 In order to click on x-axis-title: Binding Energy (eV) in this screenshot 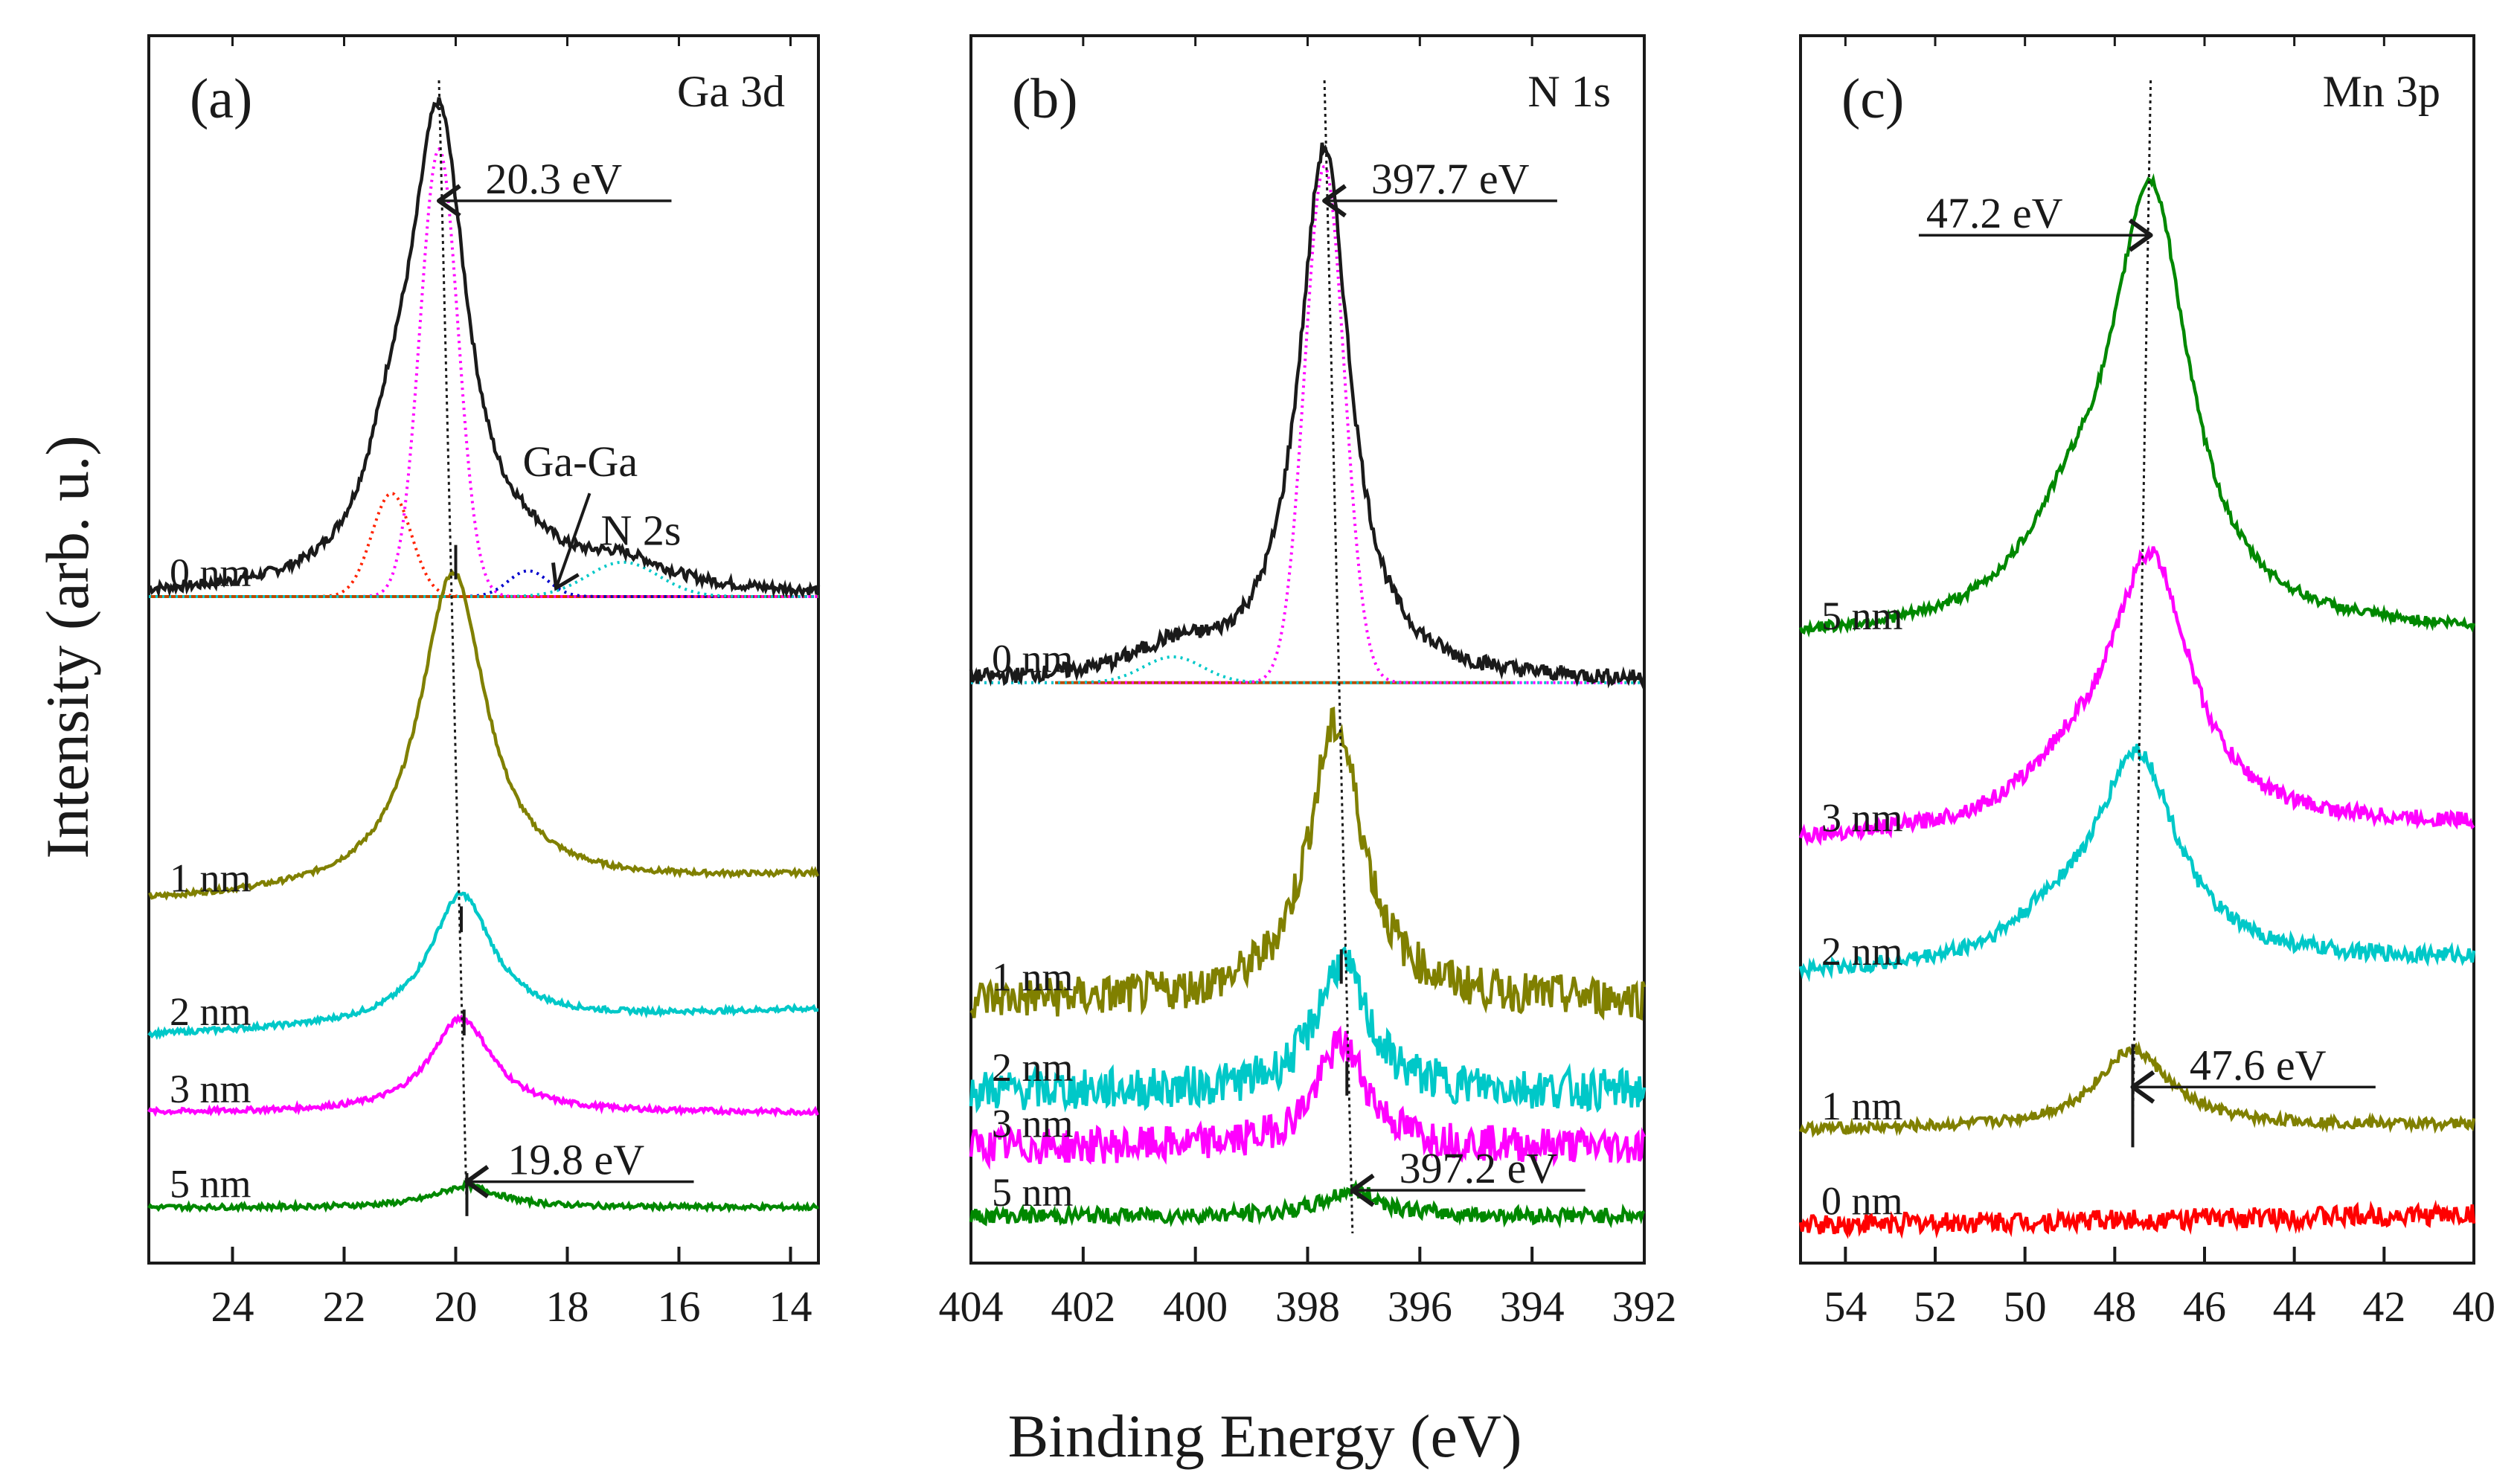, I will do `click(1265, 1436)`.